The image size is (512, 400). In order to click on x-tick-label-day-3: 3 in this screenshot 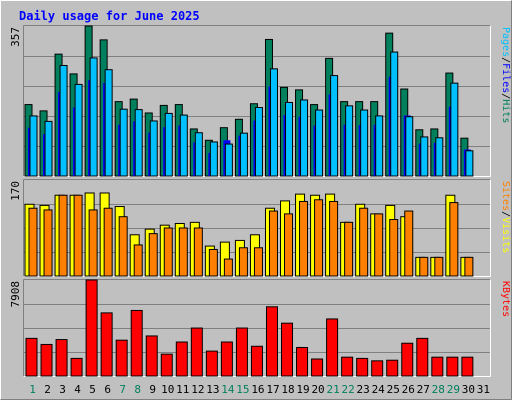, I will do `click(62, 389)`.